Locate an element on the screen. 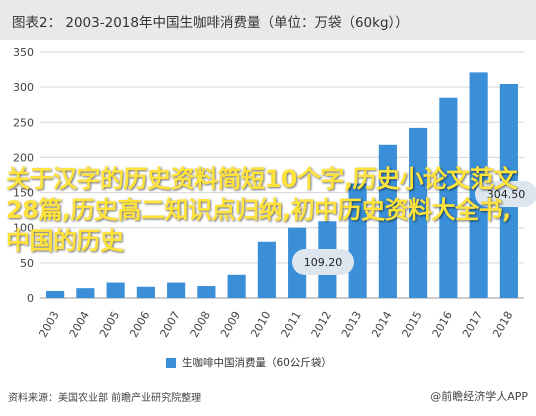 The image size is (536, 416). x-tick-label: 2013 is located at coordinates (351, 324).